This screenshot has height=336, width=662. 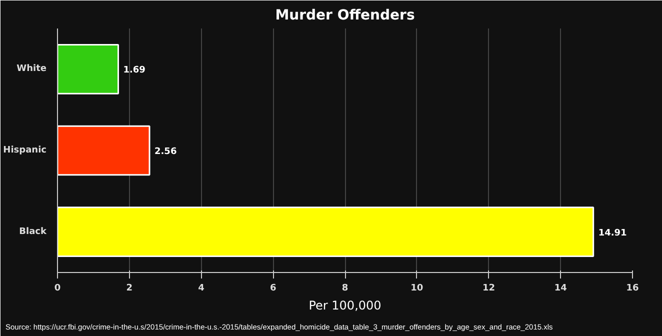 What do you see at coordinates (489, 289) in the screenshot?
I see `x-tick-label: 12` at bounding box center [489, 289].